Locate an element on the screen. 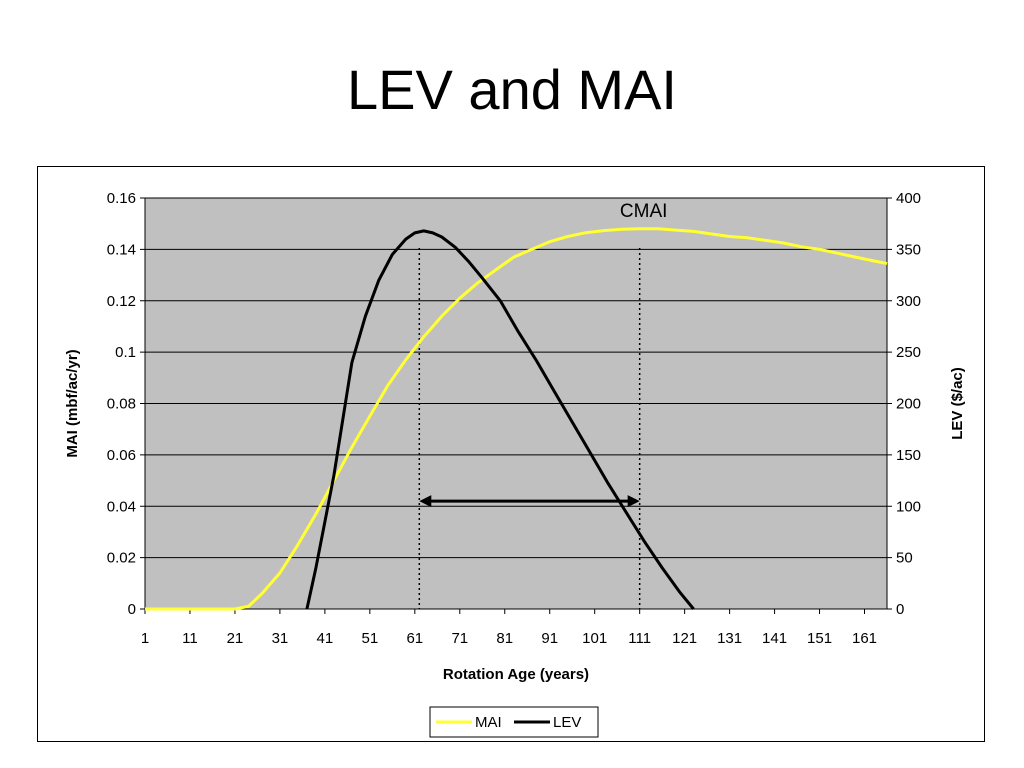 This screenshot has width=1024, height=768. x-tick-label: 121 is located at coordinates (684, 638).